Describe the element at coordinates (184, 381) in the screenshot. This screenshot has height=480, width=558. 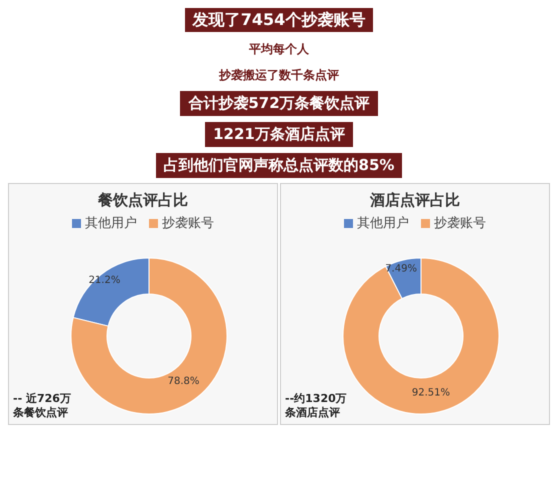
I see `data-label: 78.8%` at that location.